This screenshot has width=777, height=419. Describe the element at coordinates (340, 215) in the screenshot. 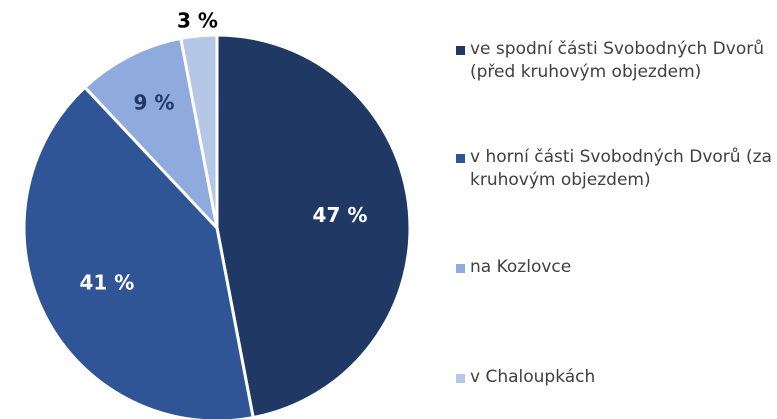

I see `data-label: 47 %` at that location.